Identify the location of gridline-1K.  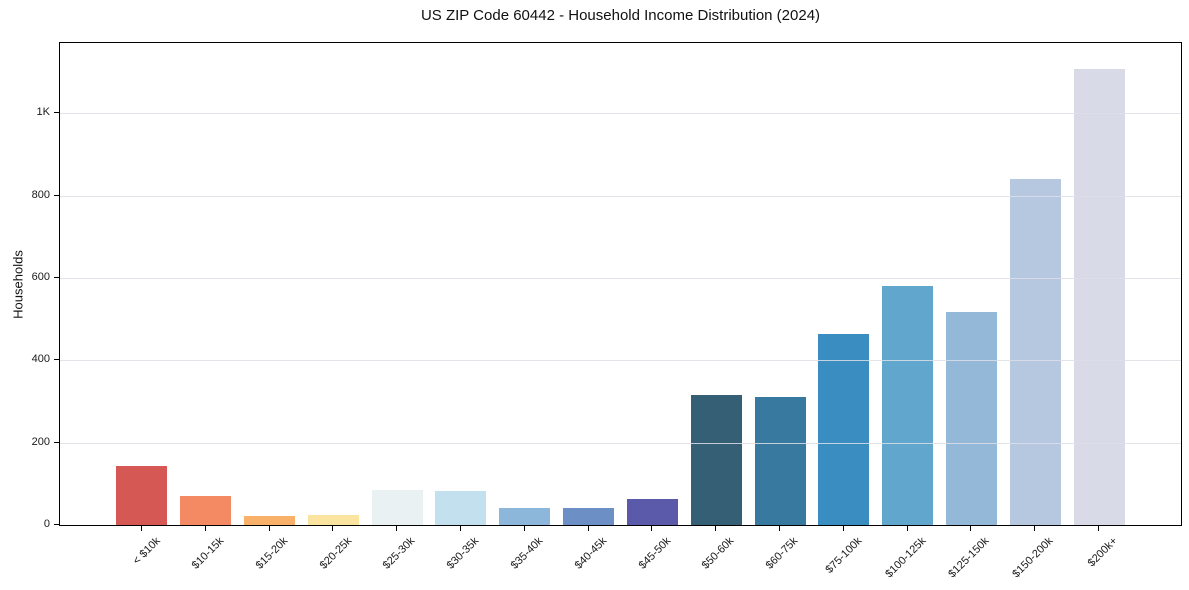
(620, 114).